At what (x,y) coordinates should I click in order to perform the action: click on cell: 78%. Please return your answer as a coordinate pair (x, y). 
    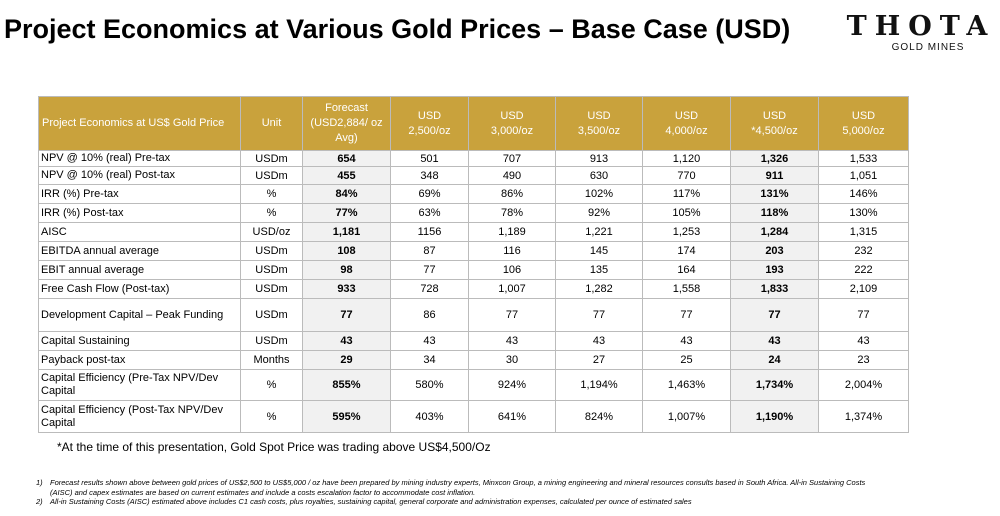
    Looking at the image, I should click on (512, 213).